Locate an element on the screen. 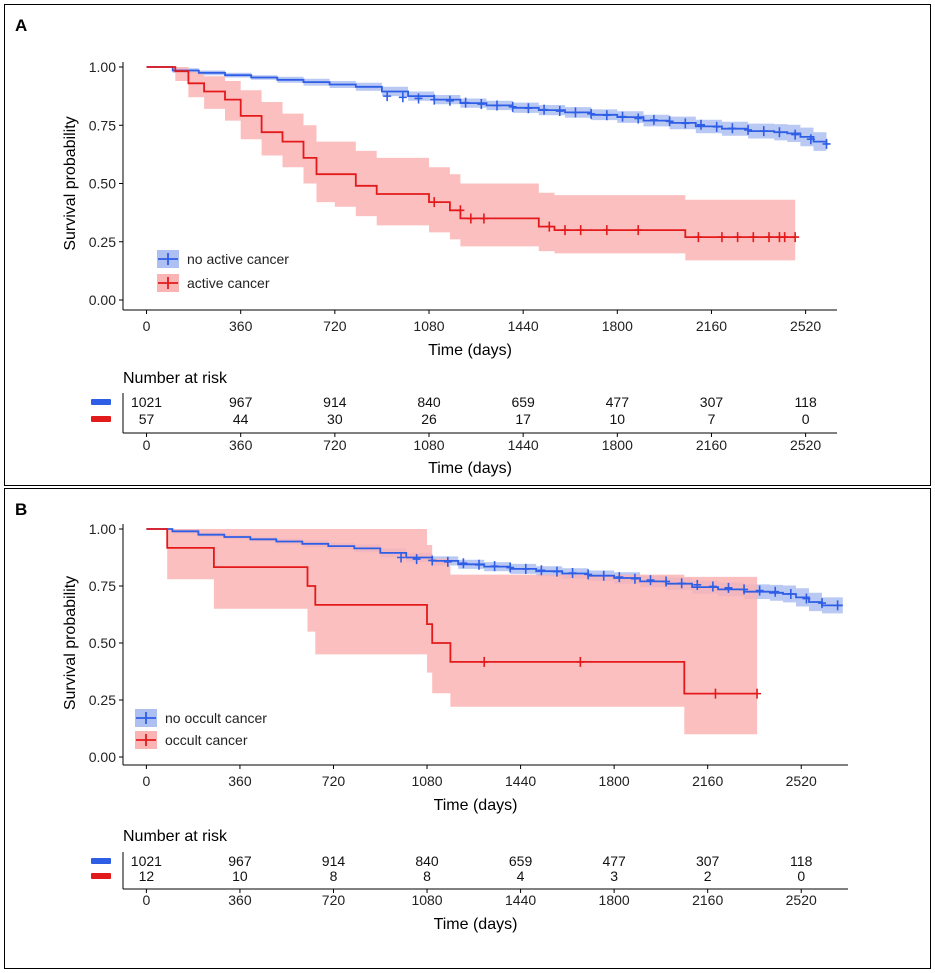 This screenshot has width=935, height=973. risk-x-tick-label: 0 is located at coordinates (146, 900).